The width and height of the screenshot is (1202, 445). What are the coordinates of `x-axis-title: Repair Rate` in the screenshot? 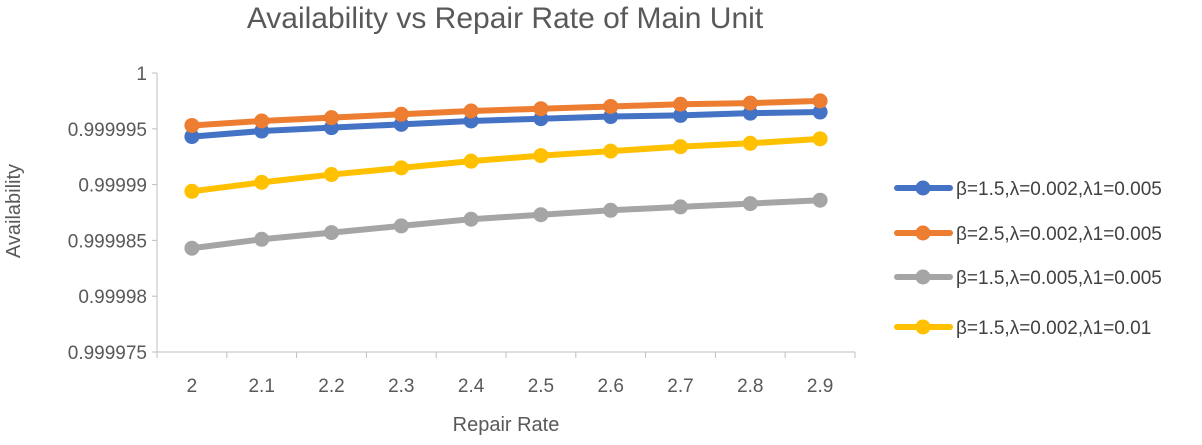 It's located at (506, 425).